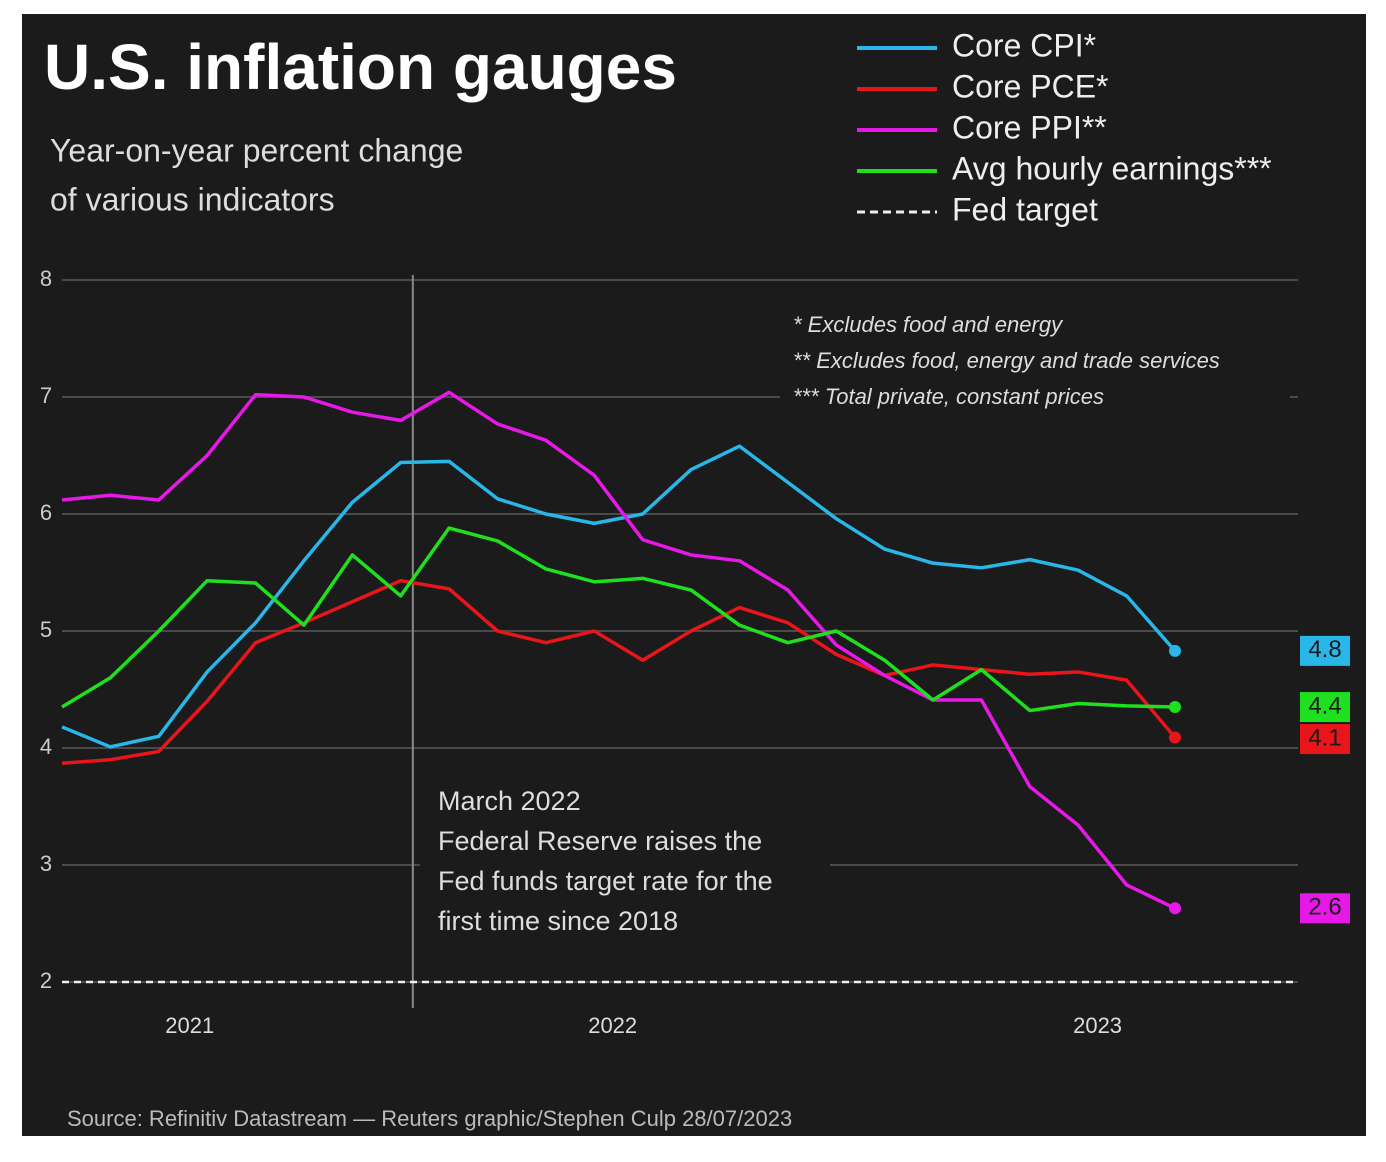  What do you see at coordinates (46, 512) in the screenshot?
I see `y-tick-label: 6` at bounding box center [46, 512].